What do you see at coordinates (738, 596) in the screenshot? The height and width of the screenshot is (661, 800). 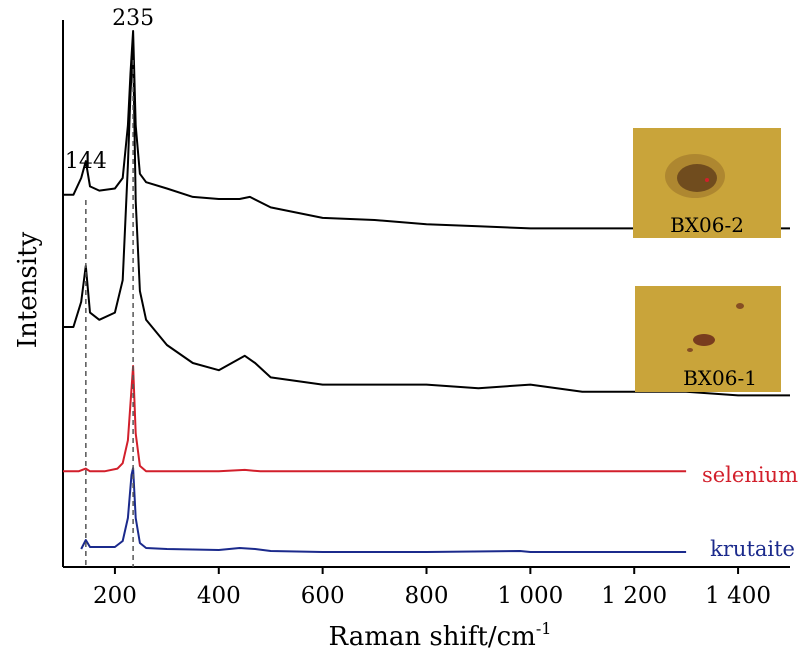 I see `x-tick-label-1400: 1 400` at bounding box center [738, 596].